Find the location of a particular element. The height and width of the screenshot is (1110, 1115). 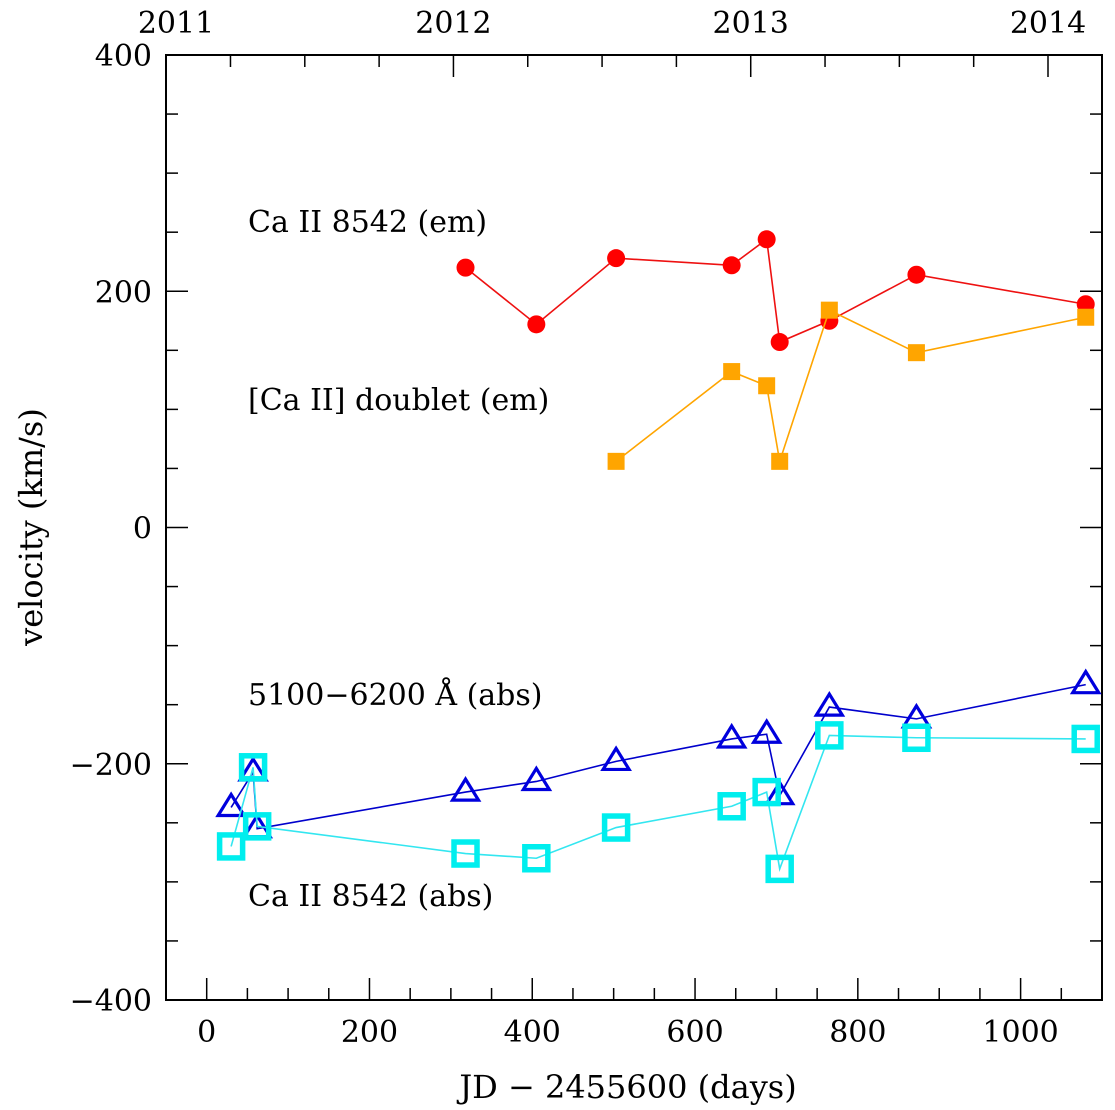

annotation-label: [Ca II] doublet (em) is located at coordinates (398, 400).